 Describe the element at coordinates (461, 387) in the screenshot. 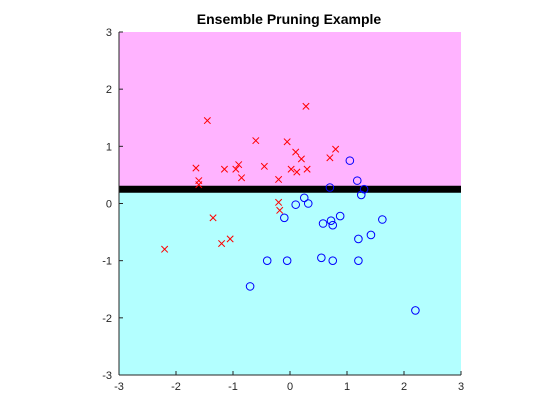

I see `x-tick-label: 3` at that location.